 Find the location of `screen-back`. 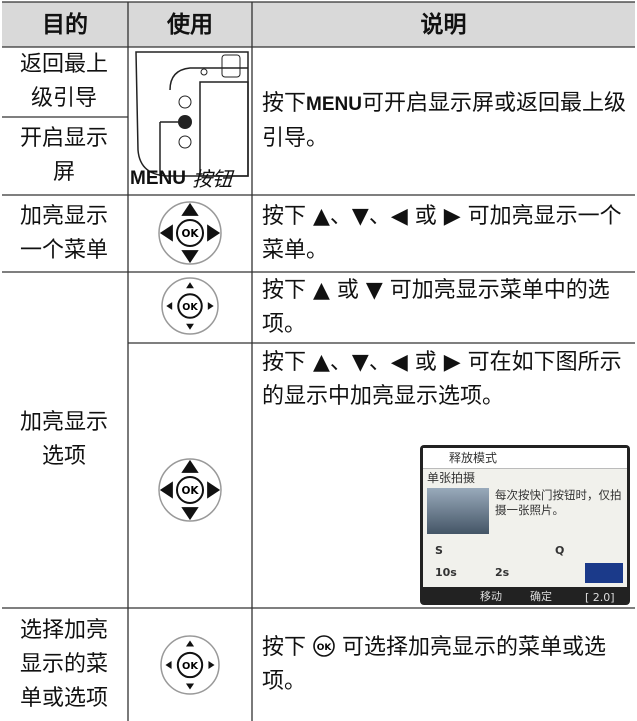

screen-back is located at coordinates (604, 573).